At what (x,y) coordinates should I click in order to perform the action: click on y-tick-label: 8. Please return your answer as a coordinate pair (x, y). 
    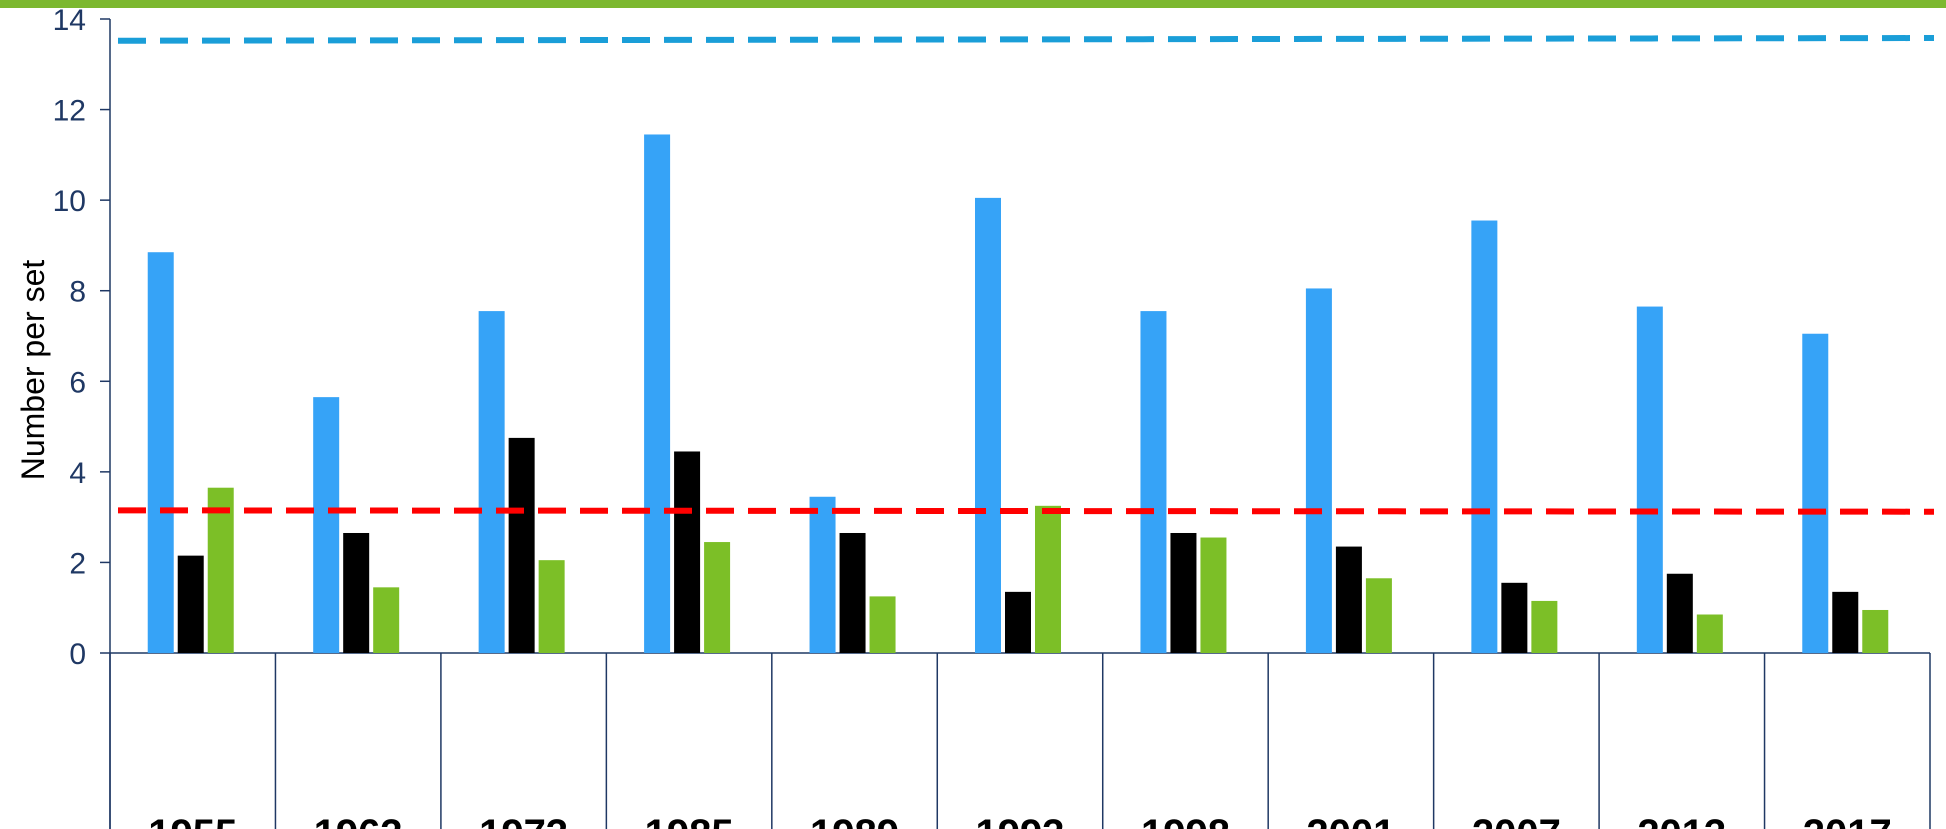
    Looking at the image, I should click on (77, 292).